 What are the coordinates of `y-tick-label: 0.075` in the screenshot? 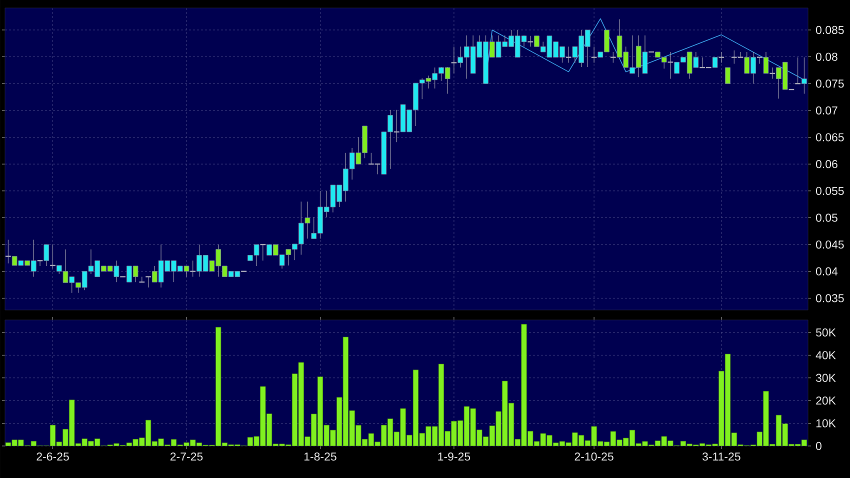 It's located at (830, 84).